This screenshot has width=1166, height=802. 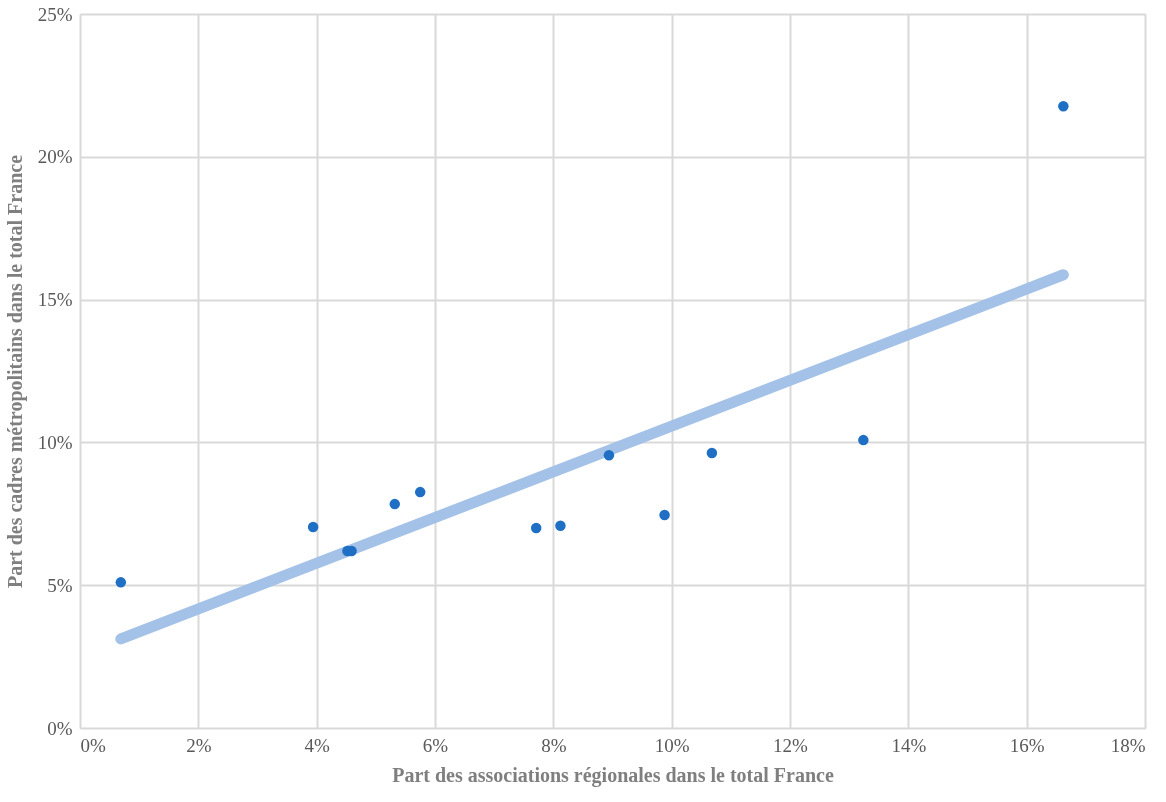 What do you see at coordinates (60, 585) in the screenshot?
I see `y-tick-label: 5%` at bounding box center [60, 585].